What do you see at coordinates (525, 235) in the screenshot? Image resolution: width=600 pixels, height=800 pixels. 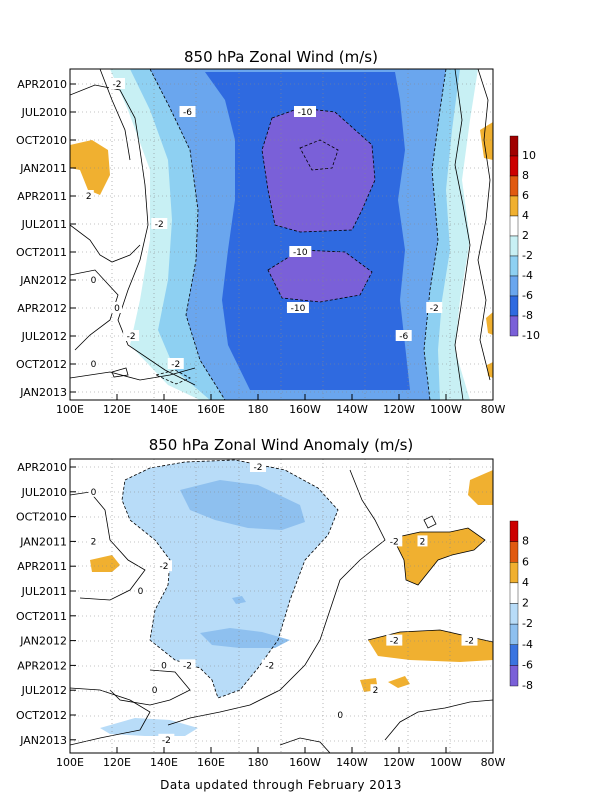 I see `colorbar-label: 2` at bounding box center [525, 235].